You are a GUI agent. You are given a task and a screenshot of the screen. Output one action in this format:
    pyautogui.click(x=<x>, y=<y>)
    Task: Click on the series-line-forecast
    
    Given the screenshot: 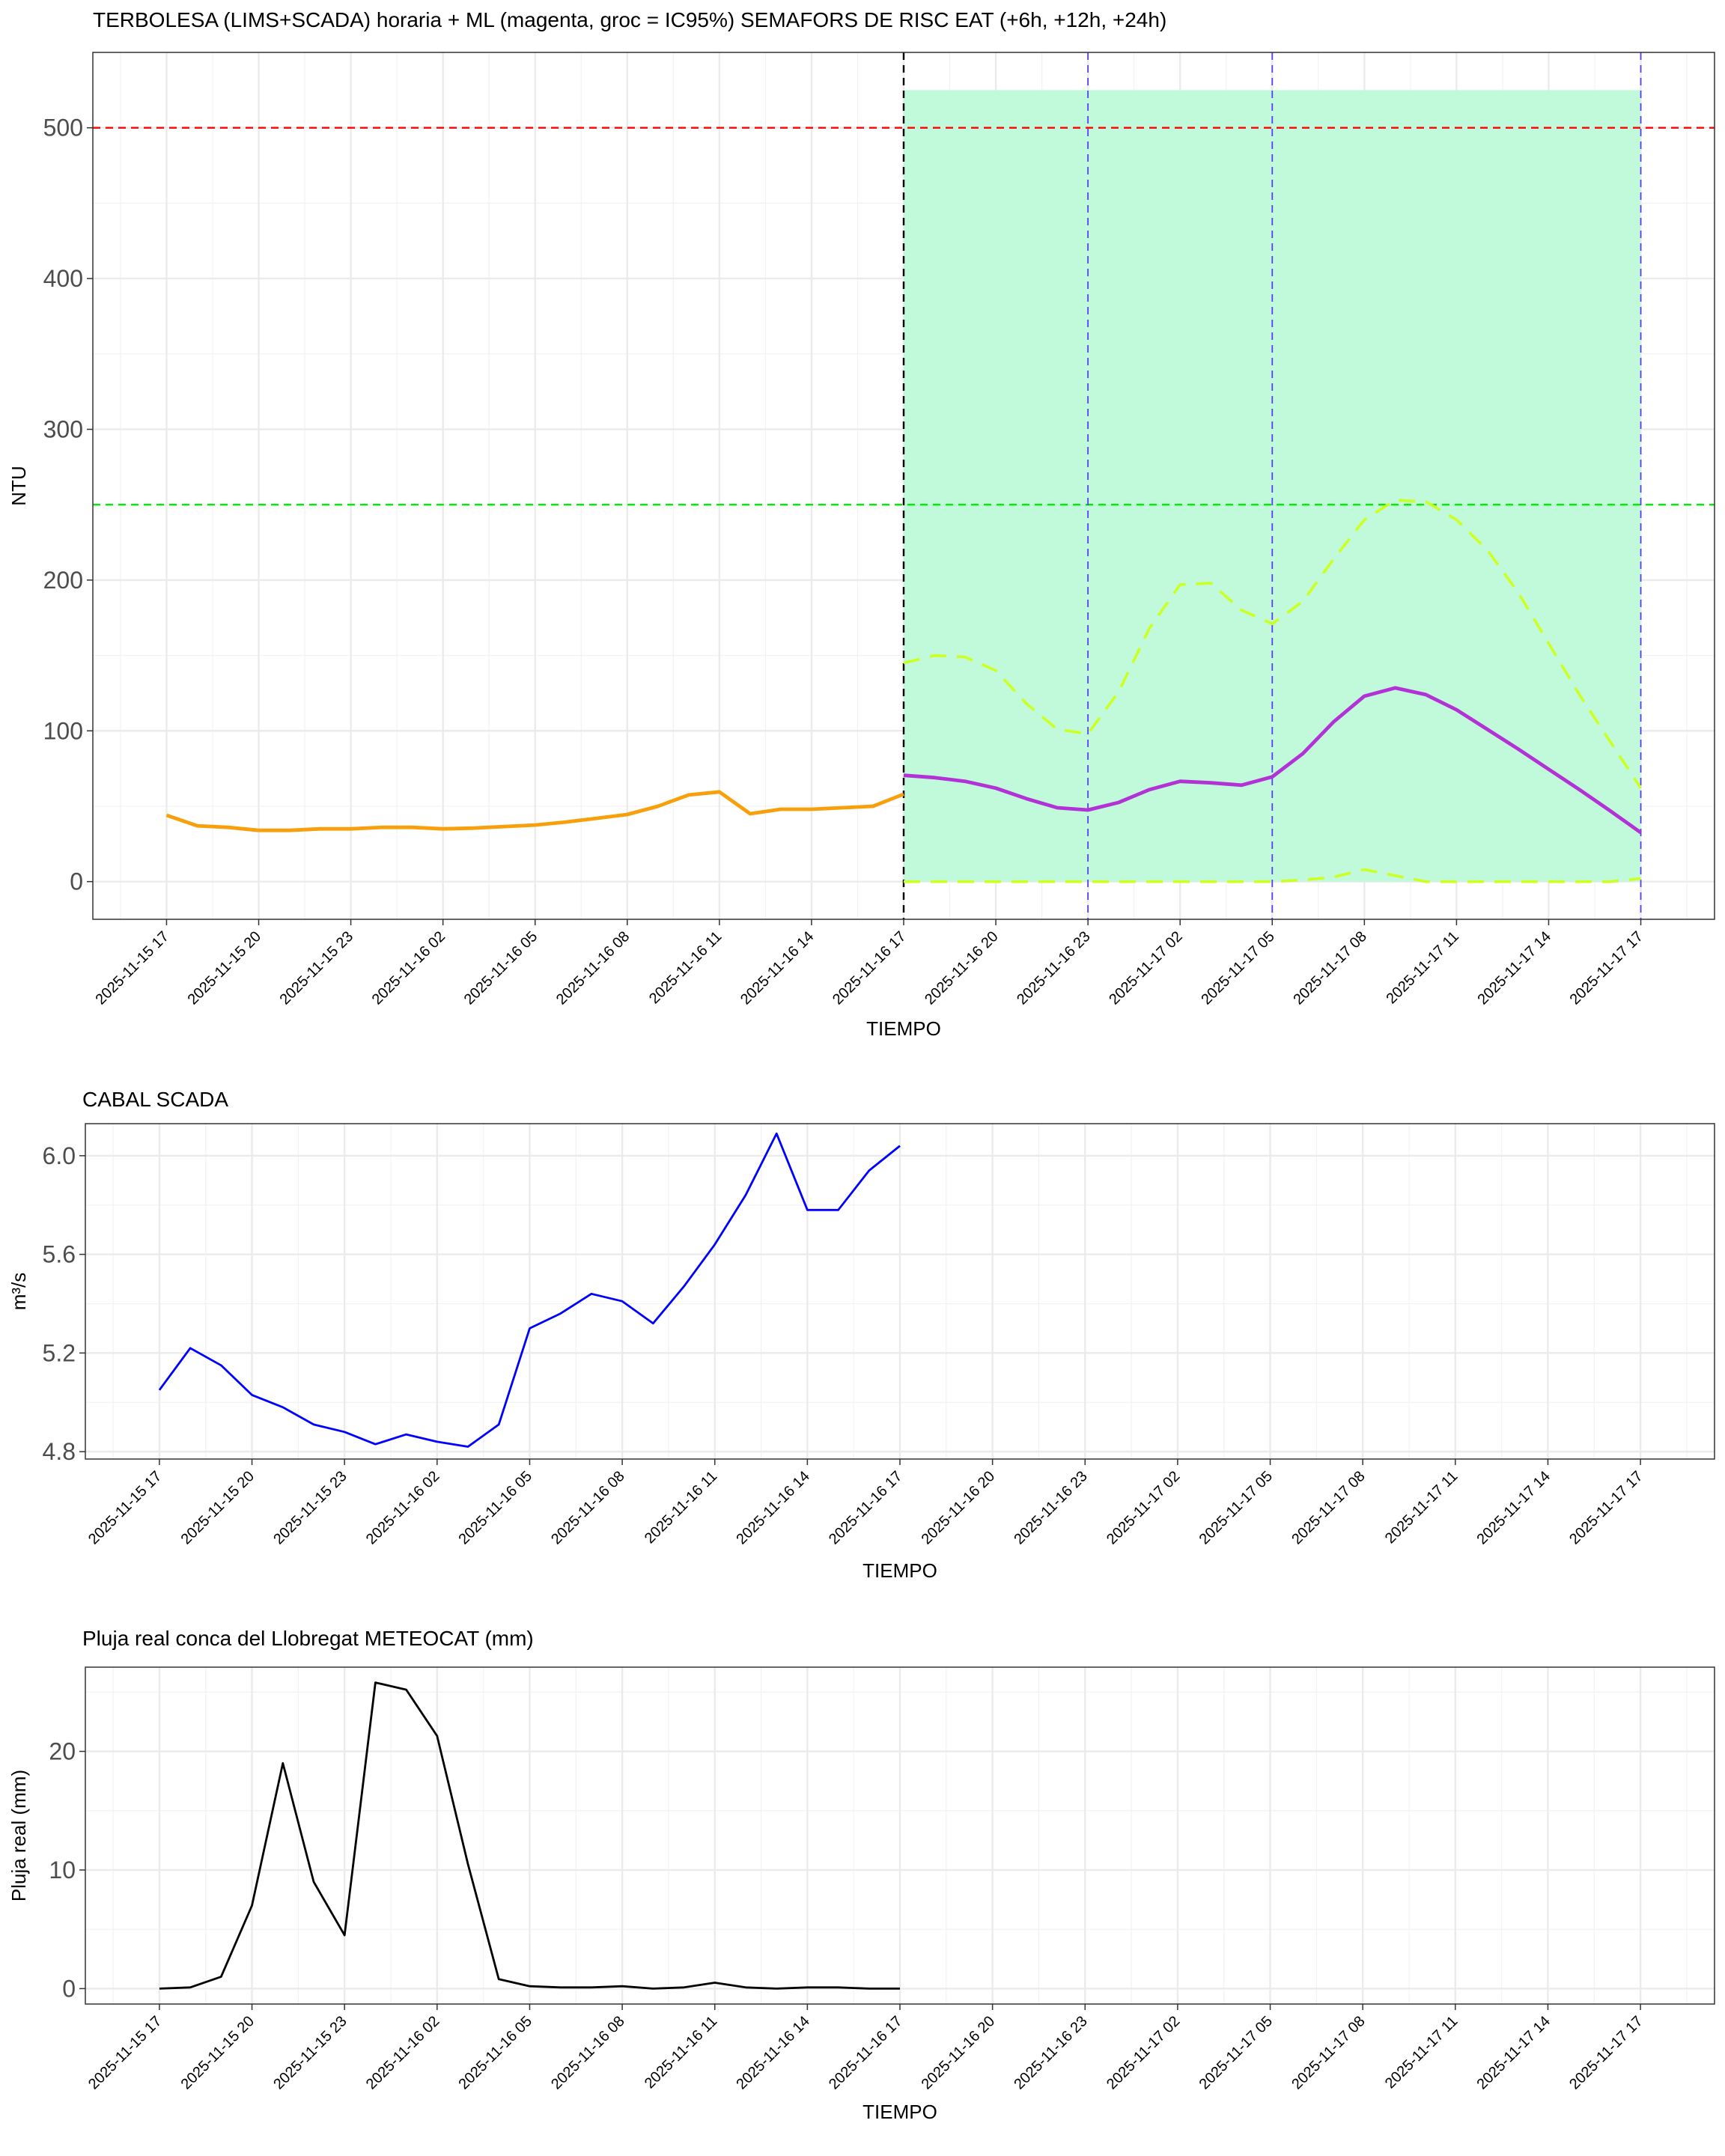 What is the action you would take?
    pyautogui.click(x=1272, y=760)
    